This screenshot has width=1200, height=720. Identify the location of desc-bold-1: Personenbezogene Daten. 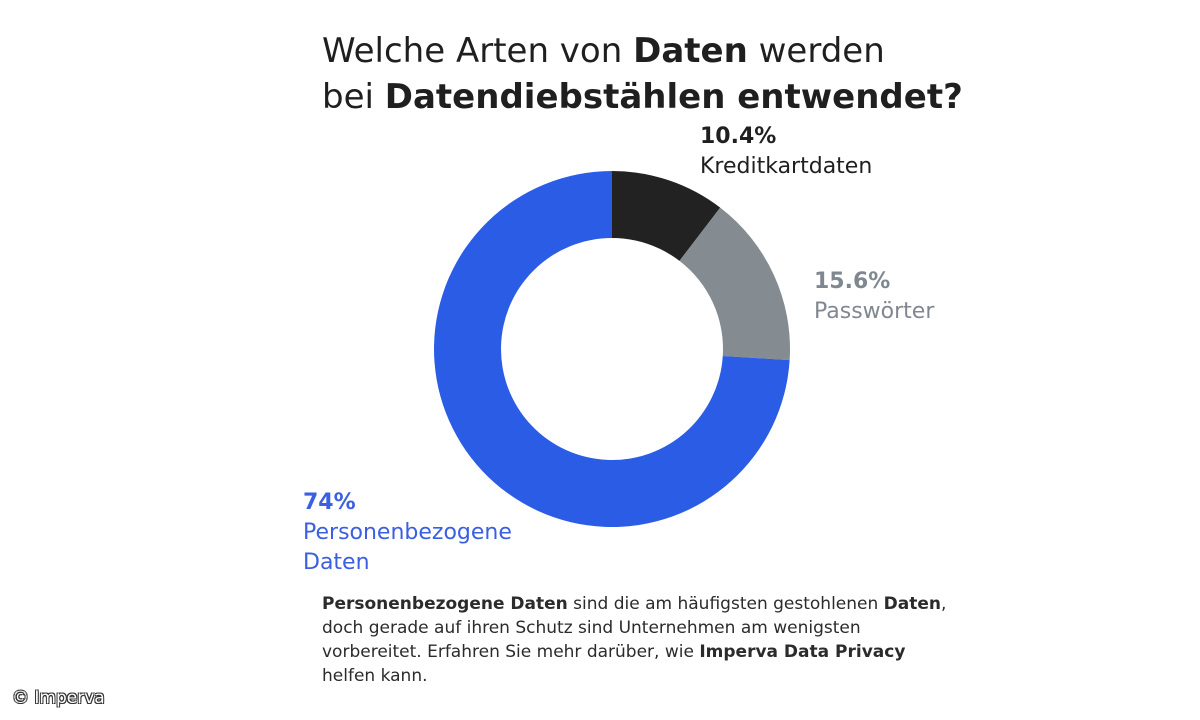
(445, 604).